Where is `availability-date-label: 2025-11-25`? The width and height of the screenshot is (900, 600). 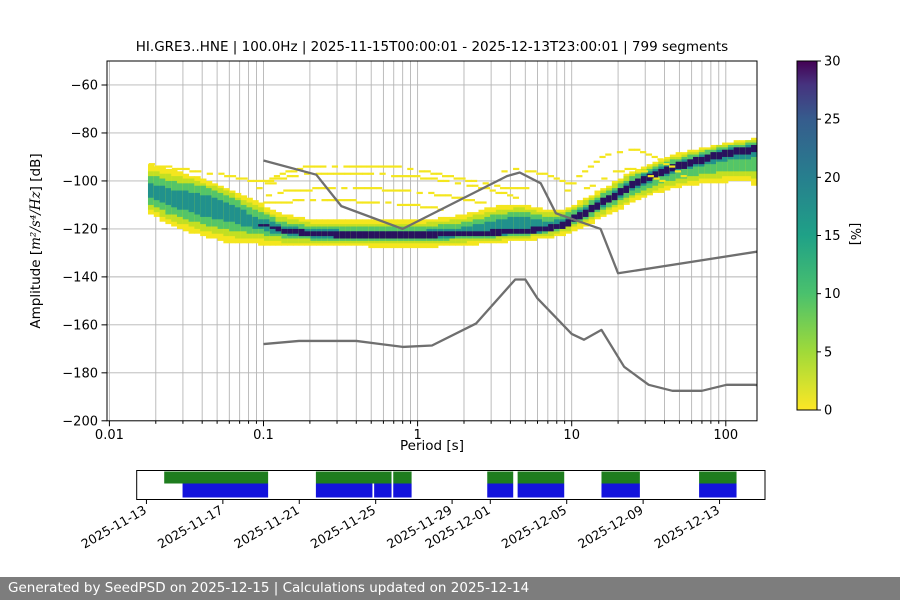
availability-date-label: 2025-11-25 is located at coordinates (343, 526).